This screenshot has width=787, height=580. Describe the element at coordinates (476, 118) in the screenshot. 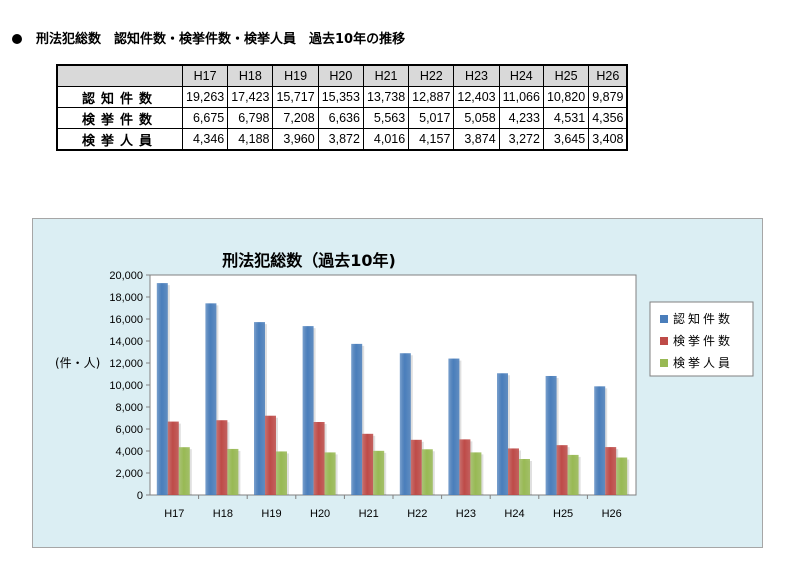

I see `table-cell: 5,058` at that location.